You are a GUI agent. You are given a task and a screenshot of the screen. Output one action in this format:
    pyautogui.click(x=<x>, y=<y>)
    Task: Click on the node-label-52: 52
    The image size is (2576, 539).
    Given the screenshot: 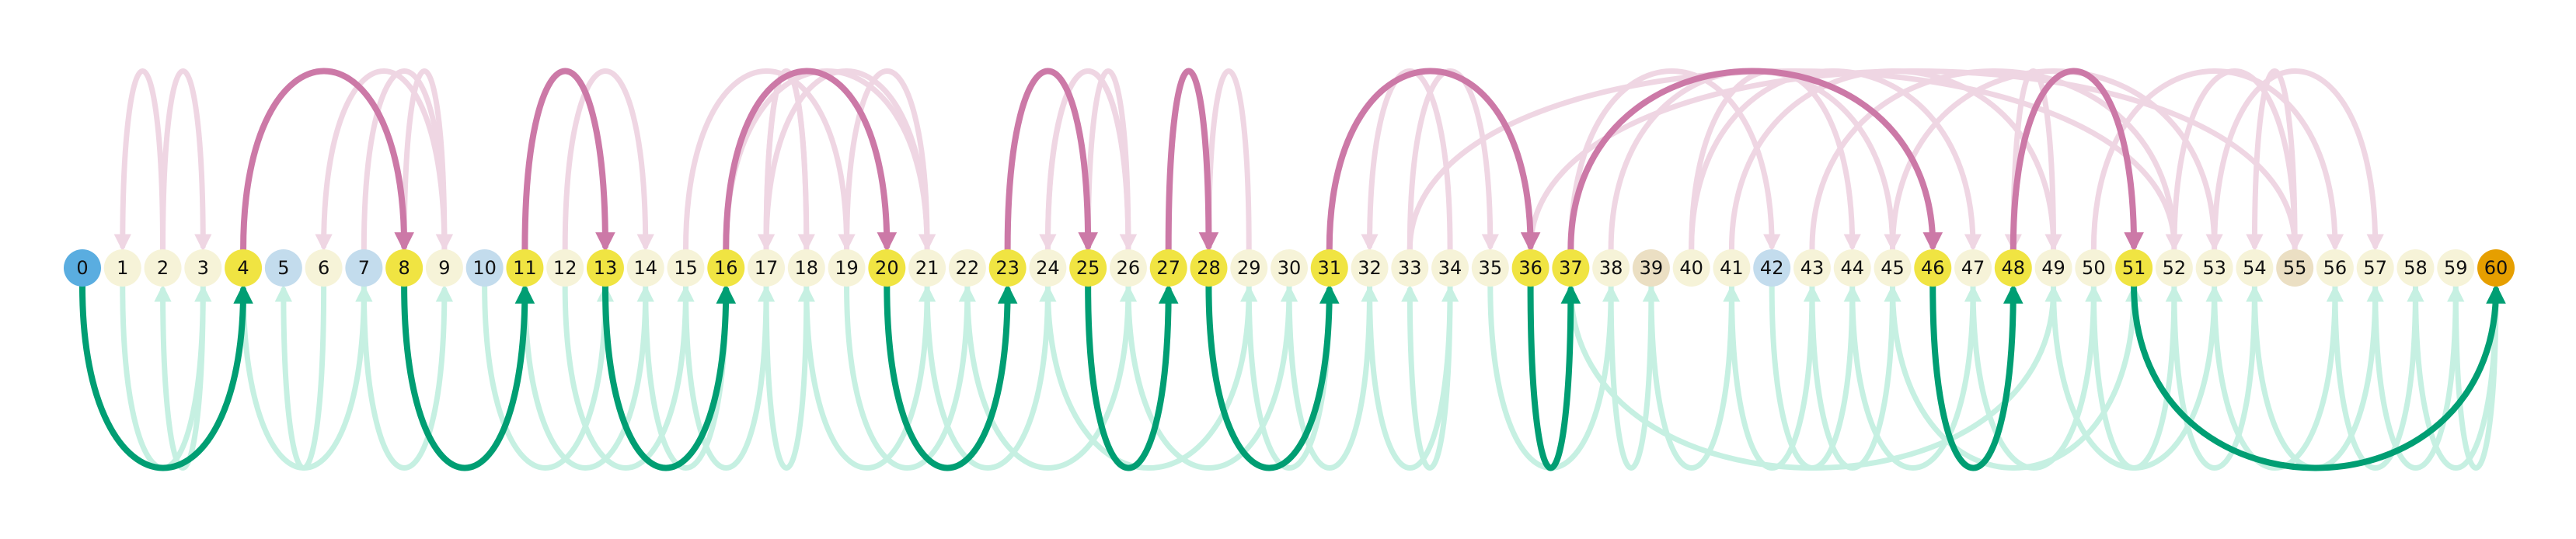 What is the action you would take?
    pyautogui.click(x=2175, y=268)
    